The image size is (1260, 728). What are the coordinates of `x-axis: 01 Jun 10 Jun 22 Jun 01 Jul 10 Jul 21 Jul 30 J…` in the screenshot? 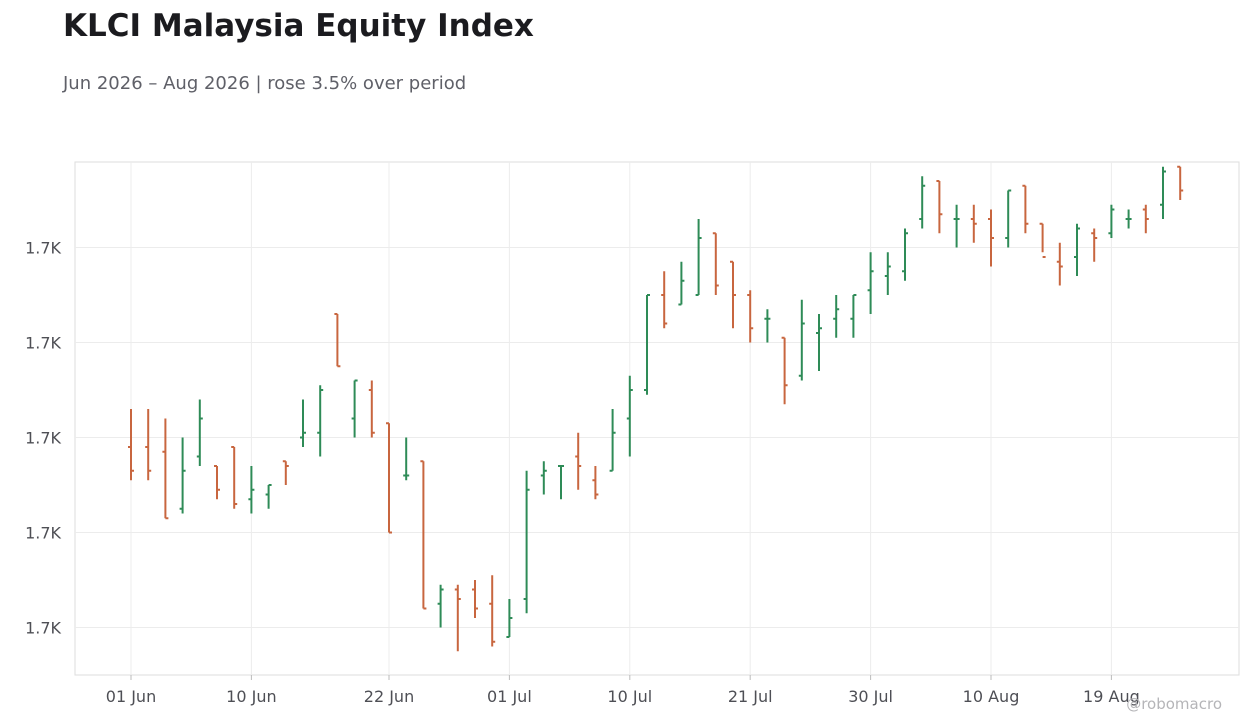 It's located at (623, 690).